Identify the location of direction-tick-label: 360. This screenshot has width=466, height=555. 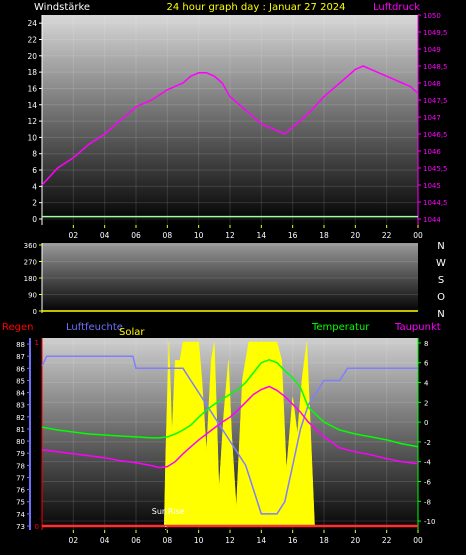
(30, 246).